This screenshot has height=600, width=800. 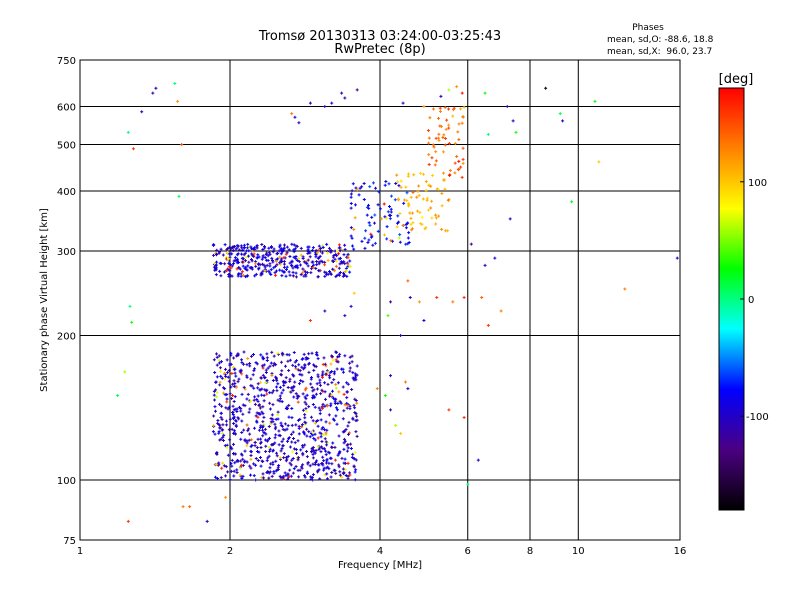 What do you see at coordinates (379, 49) in the screenshot?
I see `chart-subtitle: RwPretec (8p)` at bounding box center [379, 49].